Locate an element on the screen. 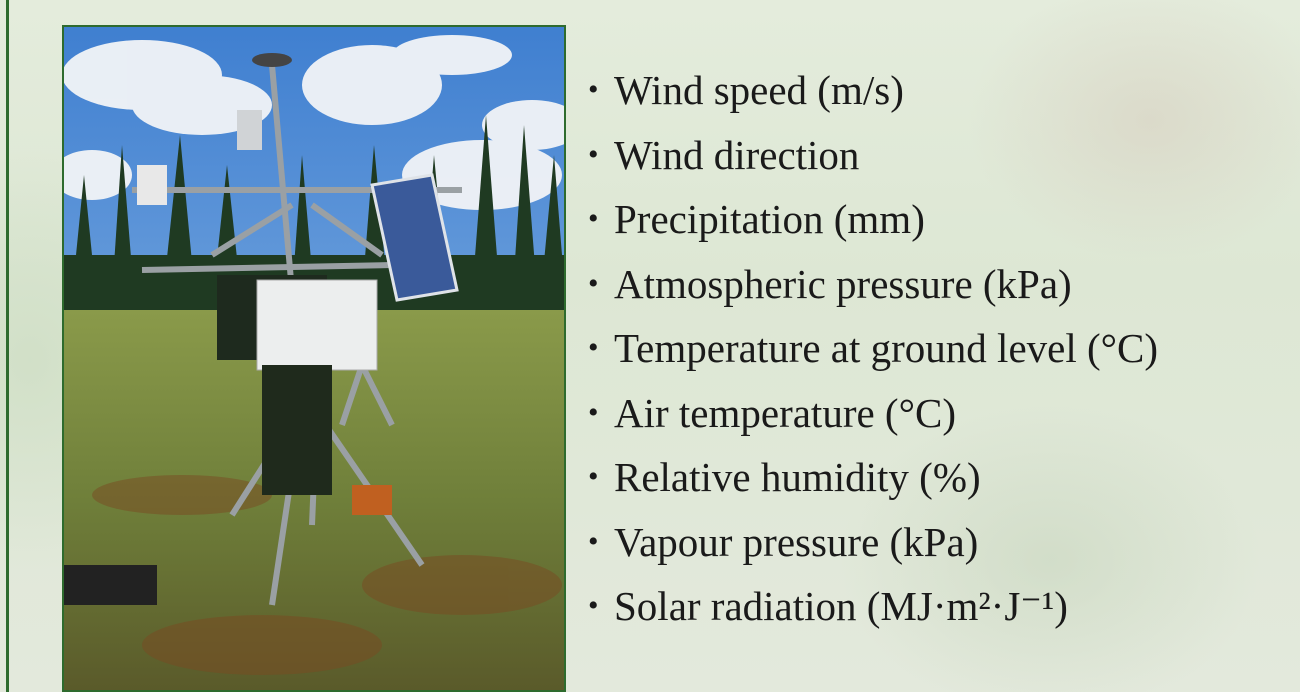 The width and height of the screenshot is (1300, 692). bullet-item: Wind speed (m/s) is located at coordinates (873, 90).